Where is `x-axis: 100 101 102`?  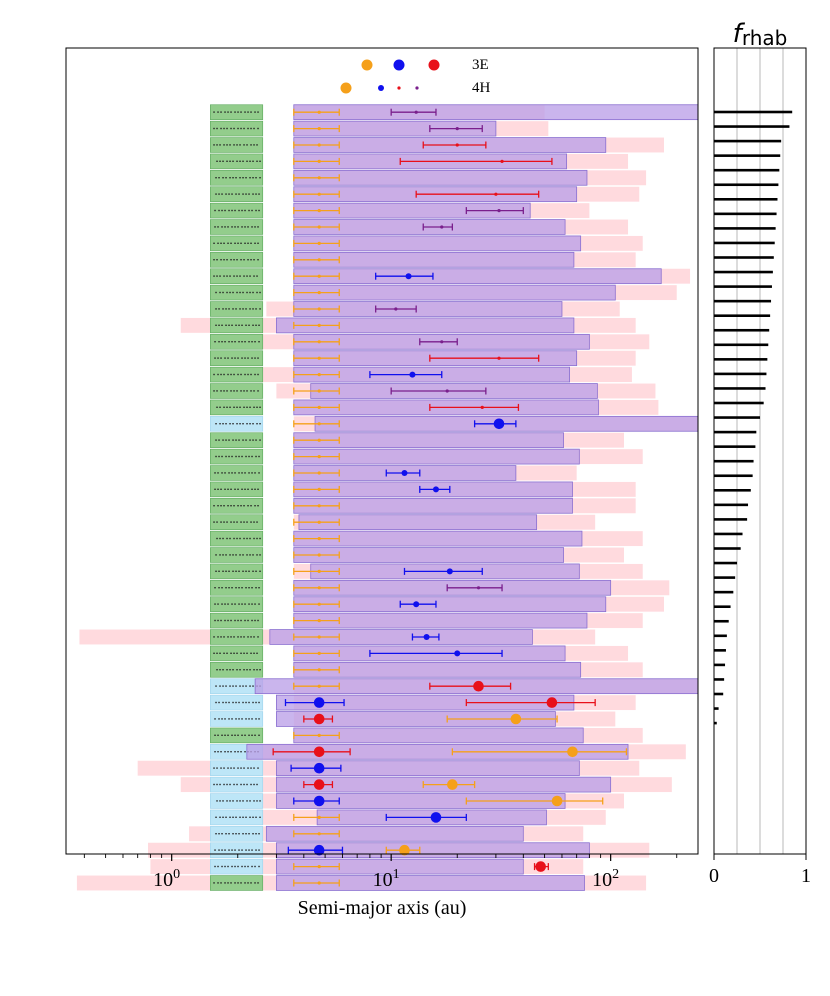
x-axis: 100 101 102 is located at coordinates (380, 872).